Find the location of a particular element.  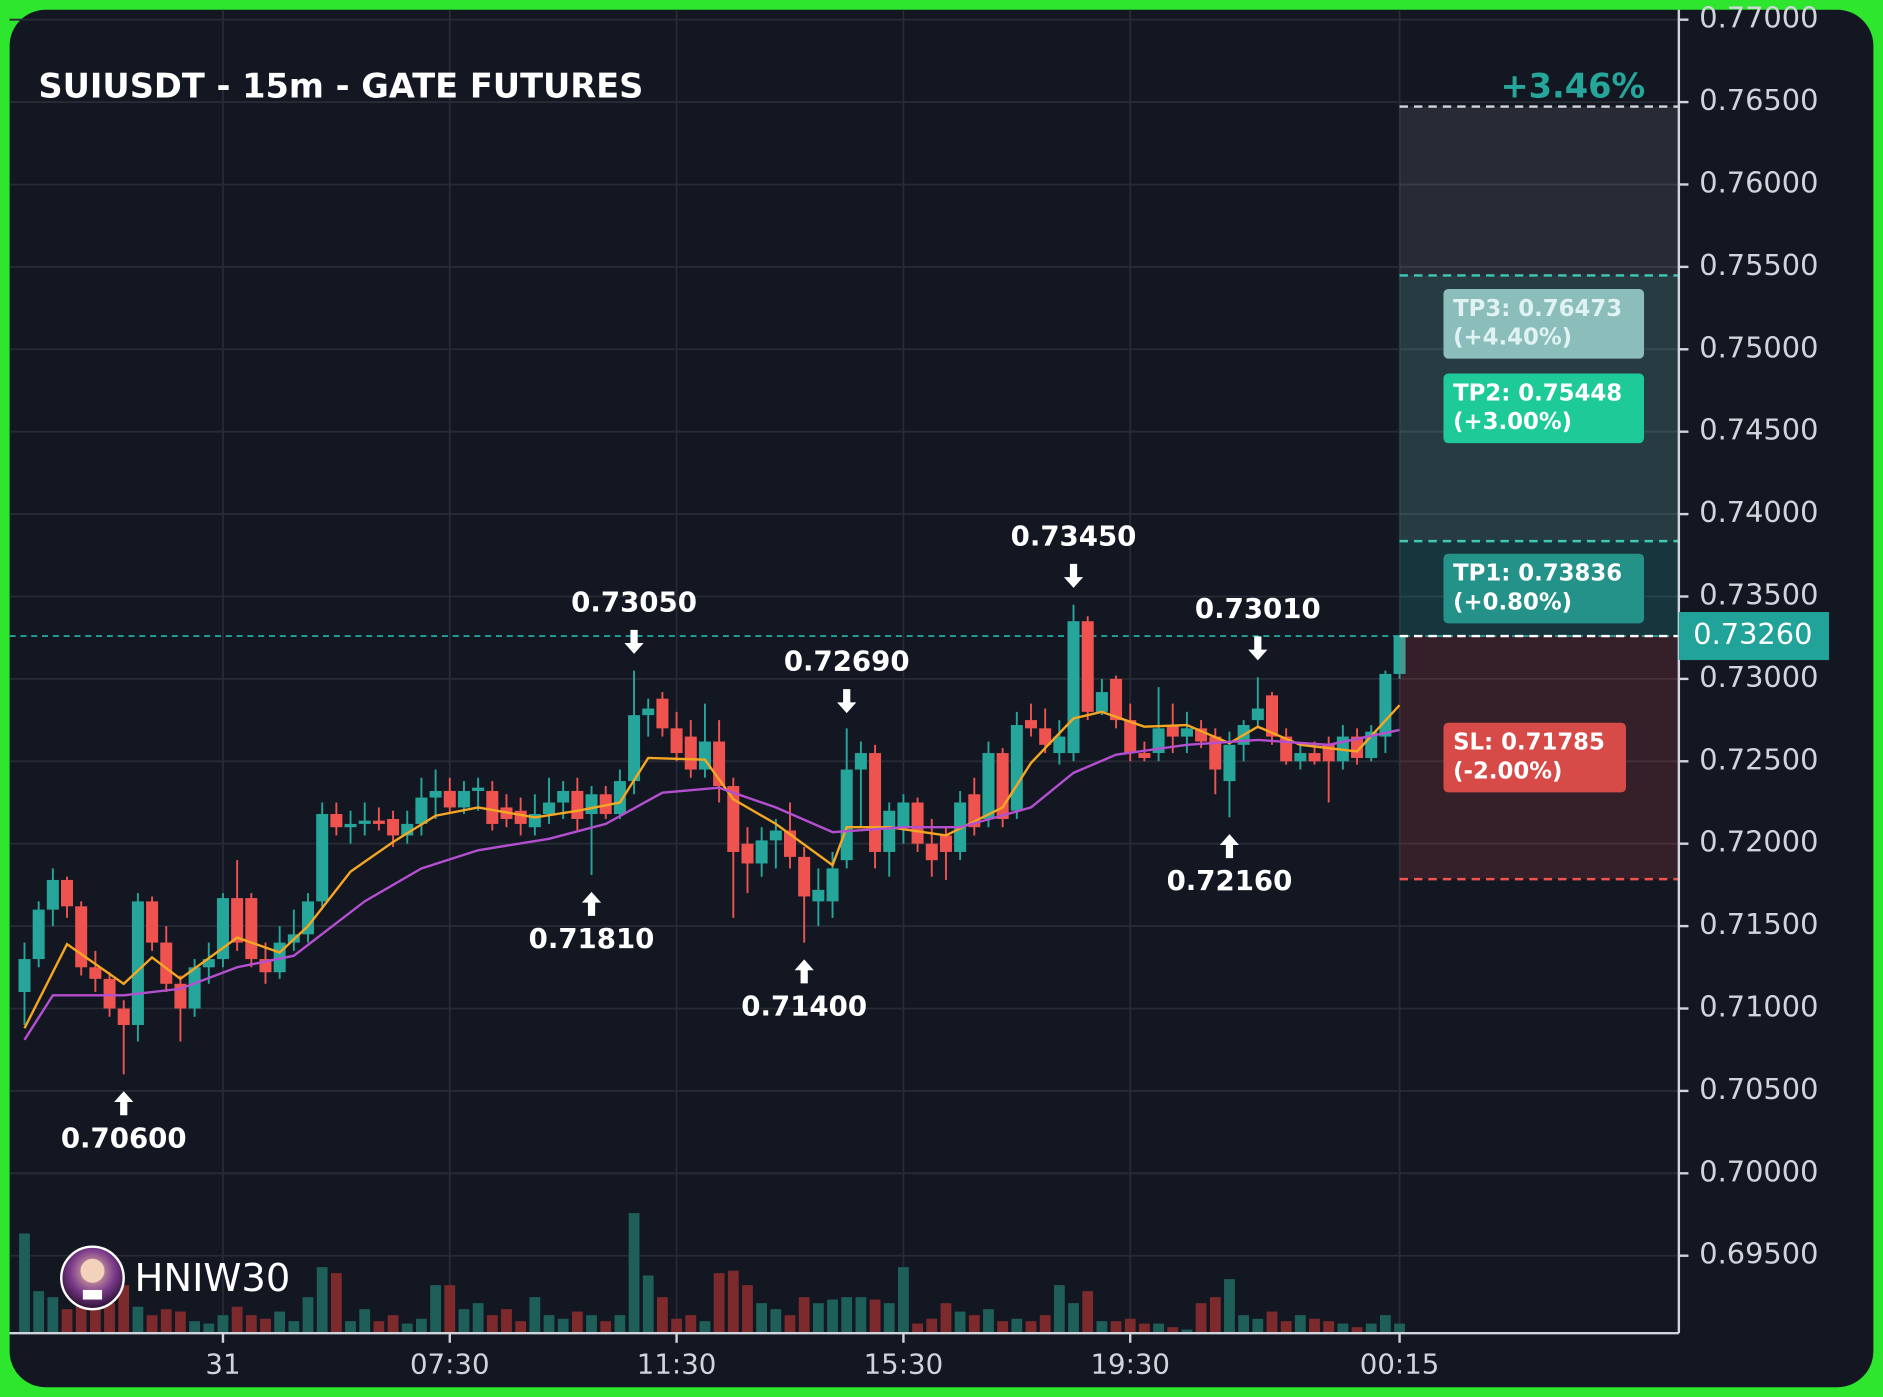

x-tick-label: 31 is located at coordinates (222, 1364).